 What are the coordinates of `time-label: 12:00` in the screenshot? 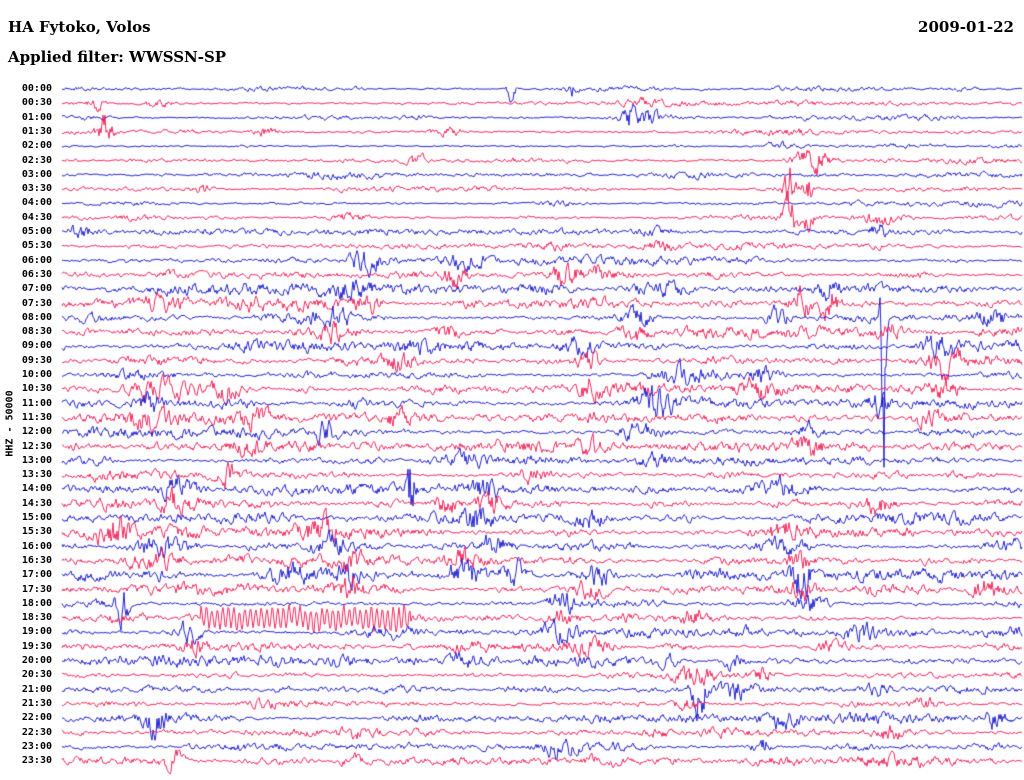 It's located at (36, 432).